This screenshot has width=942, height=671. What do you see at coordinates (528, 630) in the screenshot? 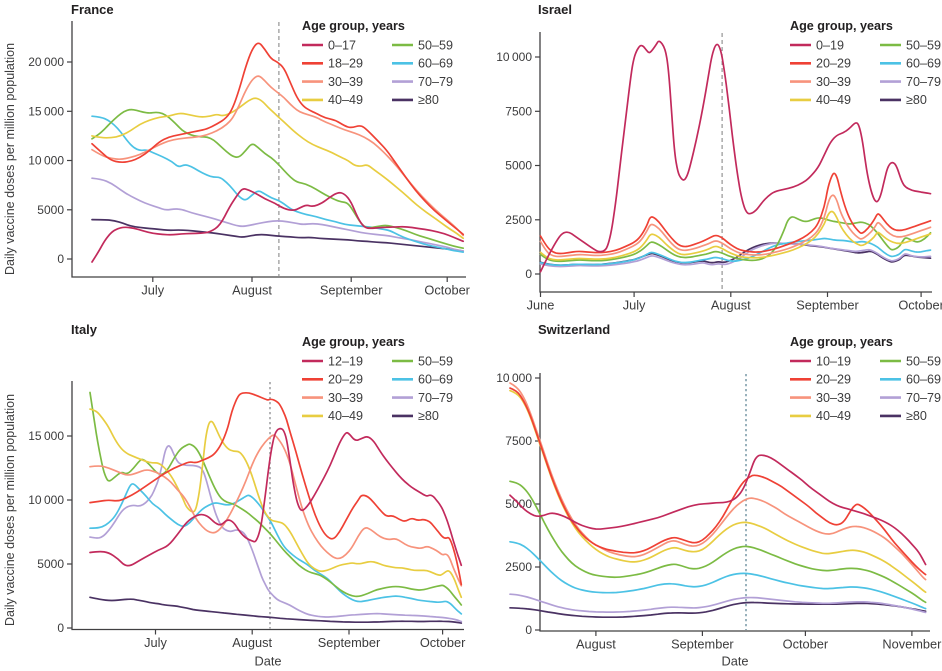
I see `y-tick-label-switzerland: 0` at bounding box center [528, 630].